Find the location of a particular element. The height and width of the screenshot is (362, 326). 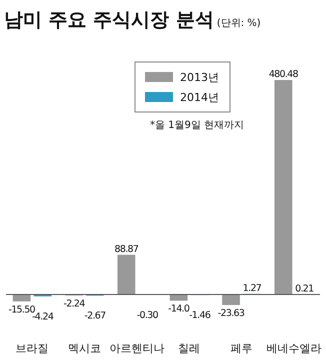

data-label: -2.67 is located at coordinates (95, 316).